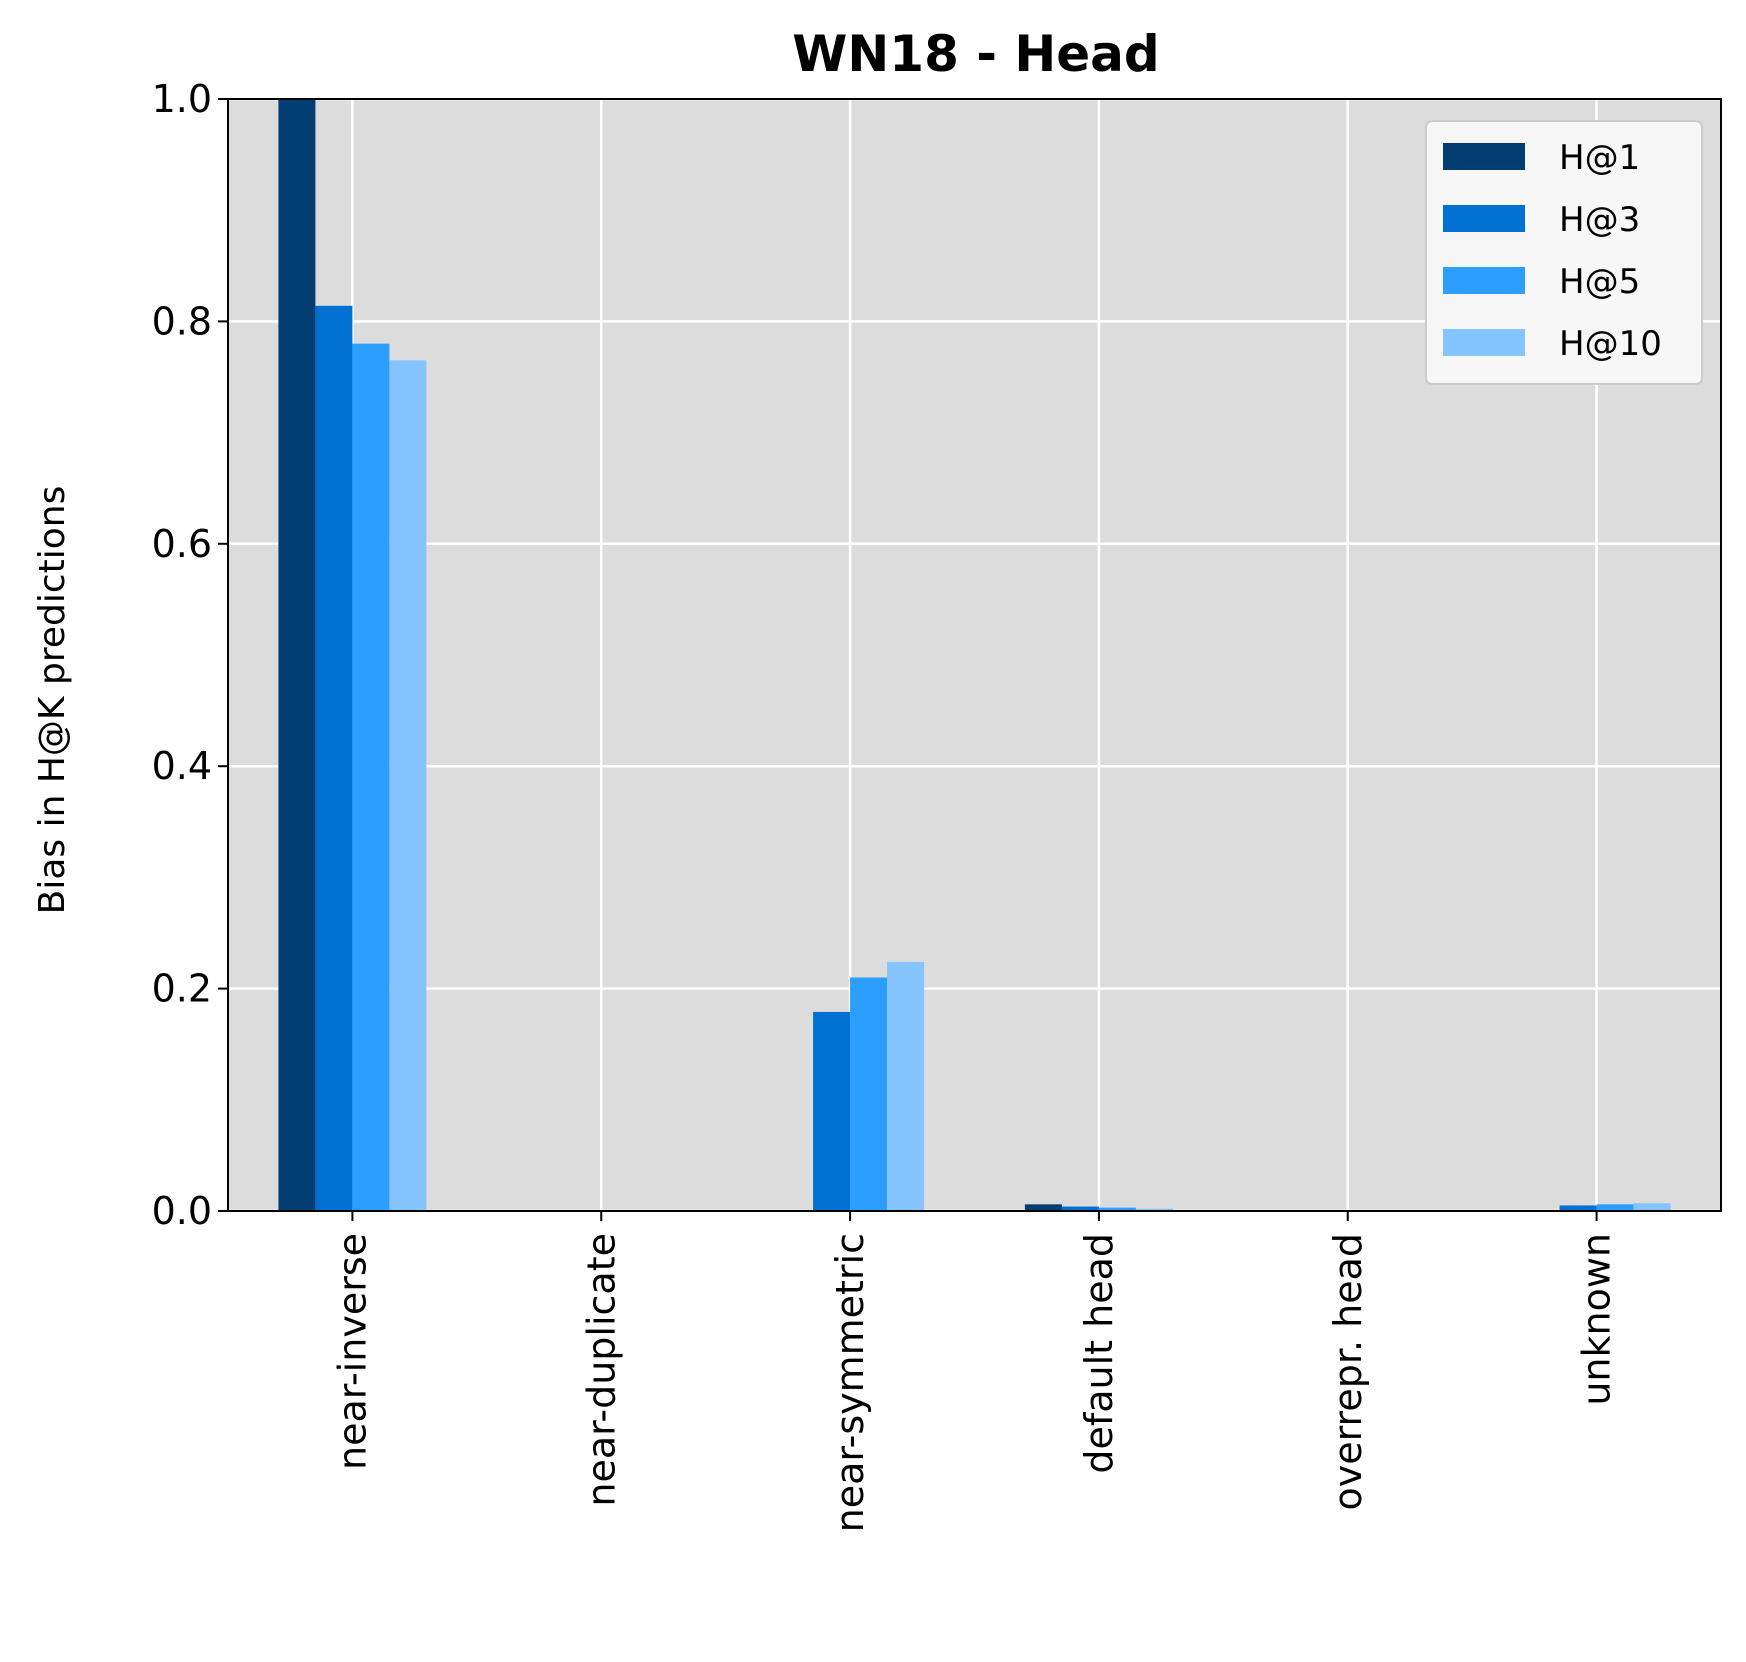 Image resolution: width=1746 pixels, height=1662 pixels. What do you see at coordinates (1610, 344) in the screenshot?
I see `legend-label: H@10` at bounding box center [1610, 344].